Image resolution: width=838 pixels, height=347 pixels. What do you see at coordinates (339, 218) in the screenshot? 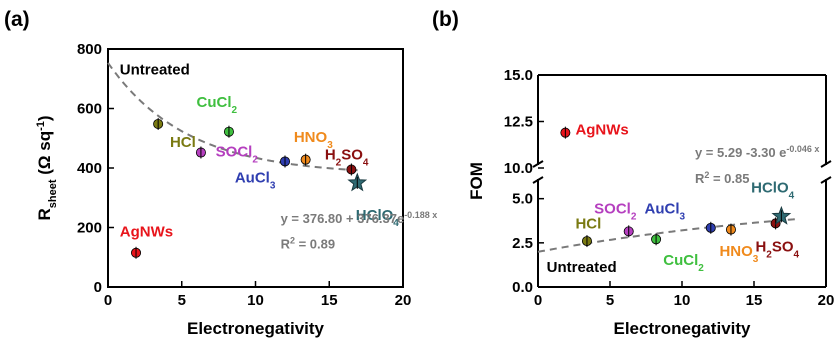
I see `text-part: y = 376.80 + 376.37` at bounding box center [339, 218].